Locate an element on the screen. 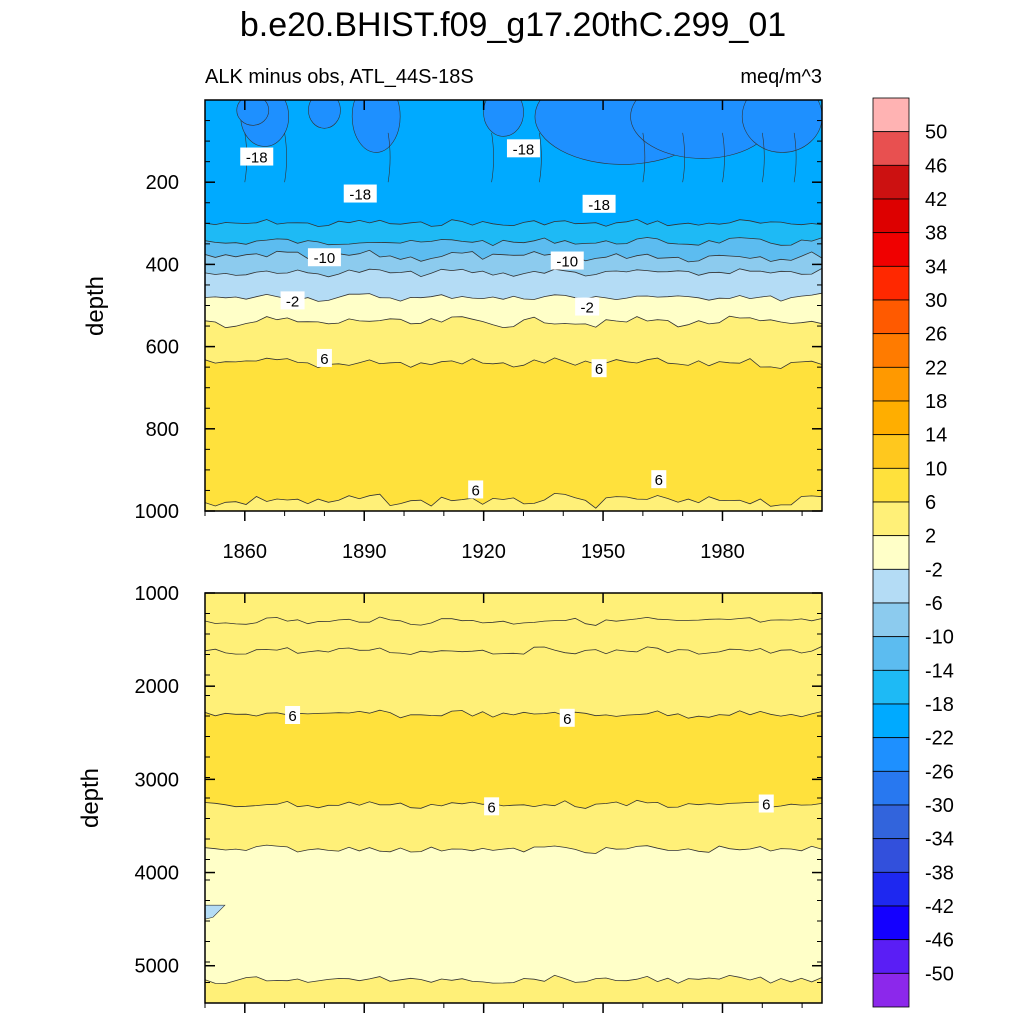  colorbar-label: -46 is located at coordinates (939, 941).